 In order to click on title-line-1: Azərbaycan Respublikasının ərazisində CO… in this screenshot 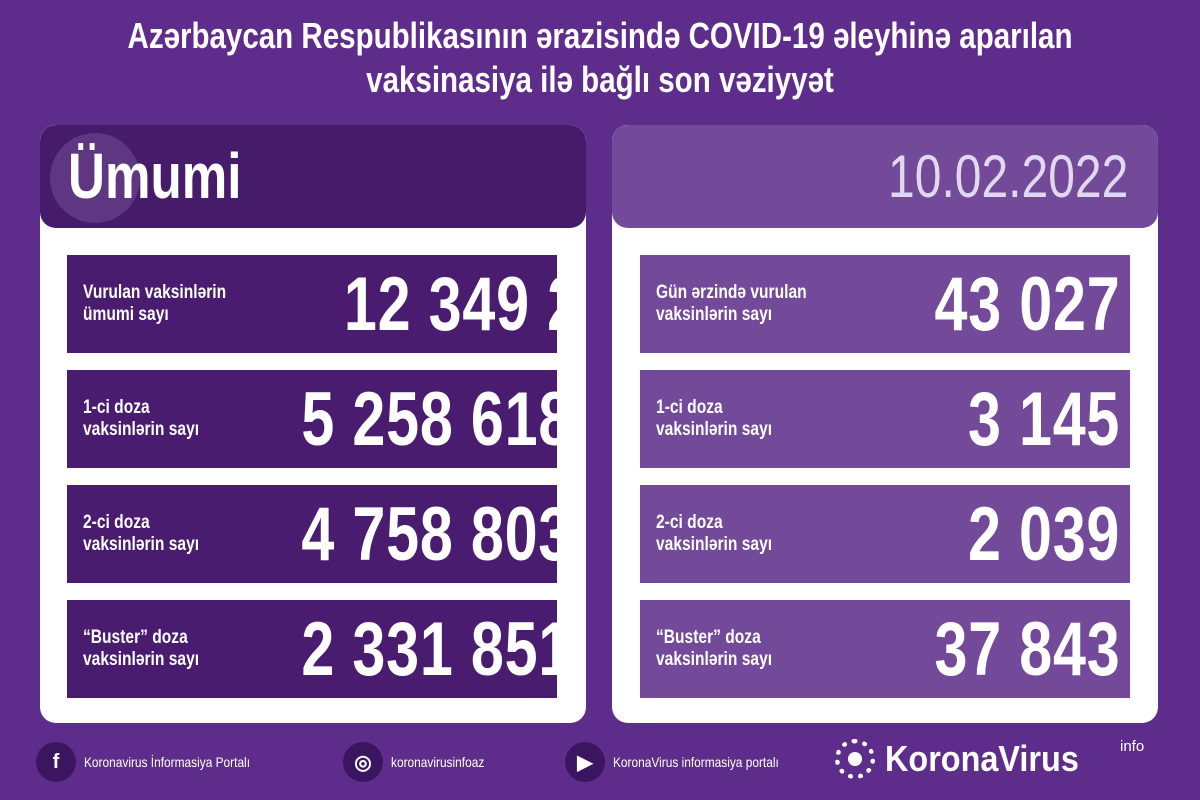, I will do `click(600, 35)`.